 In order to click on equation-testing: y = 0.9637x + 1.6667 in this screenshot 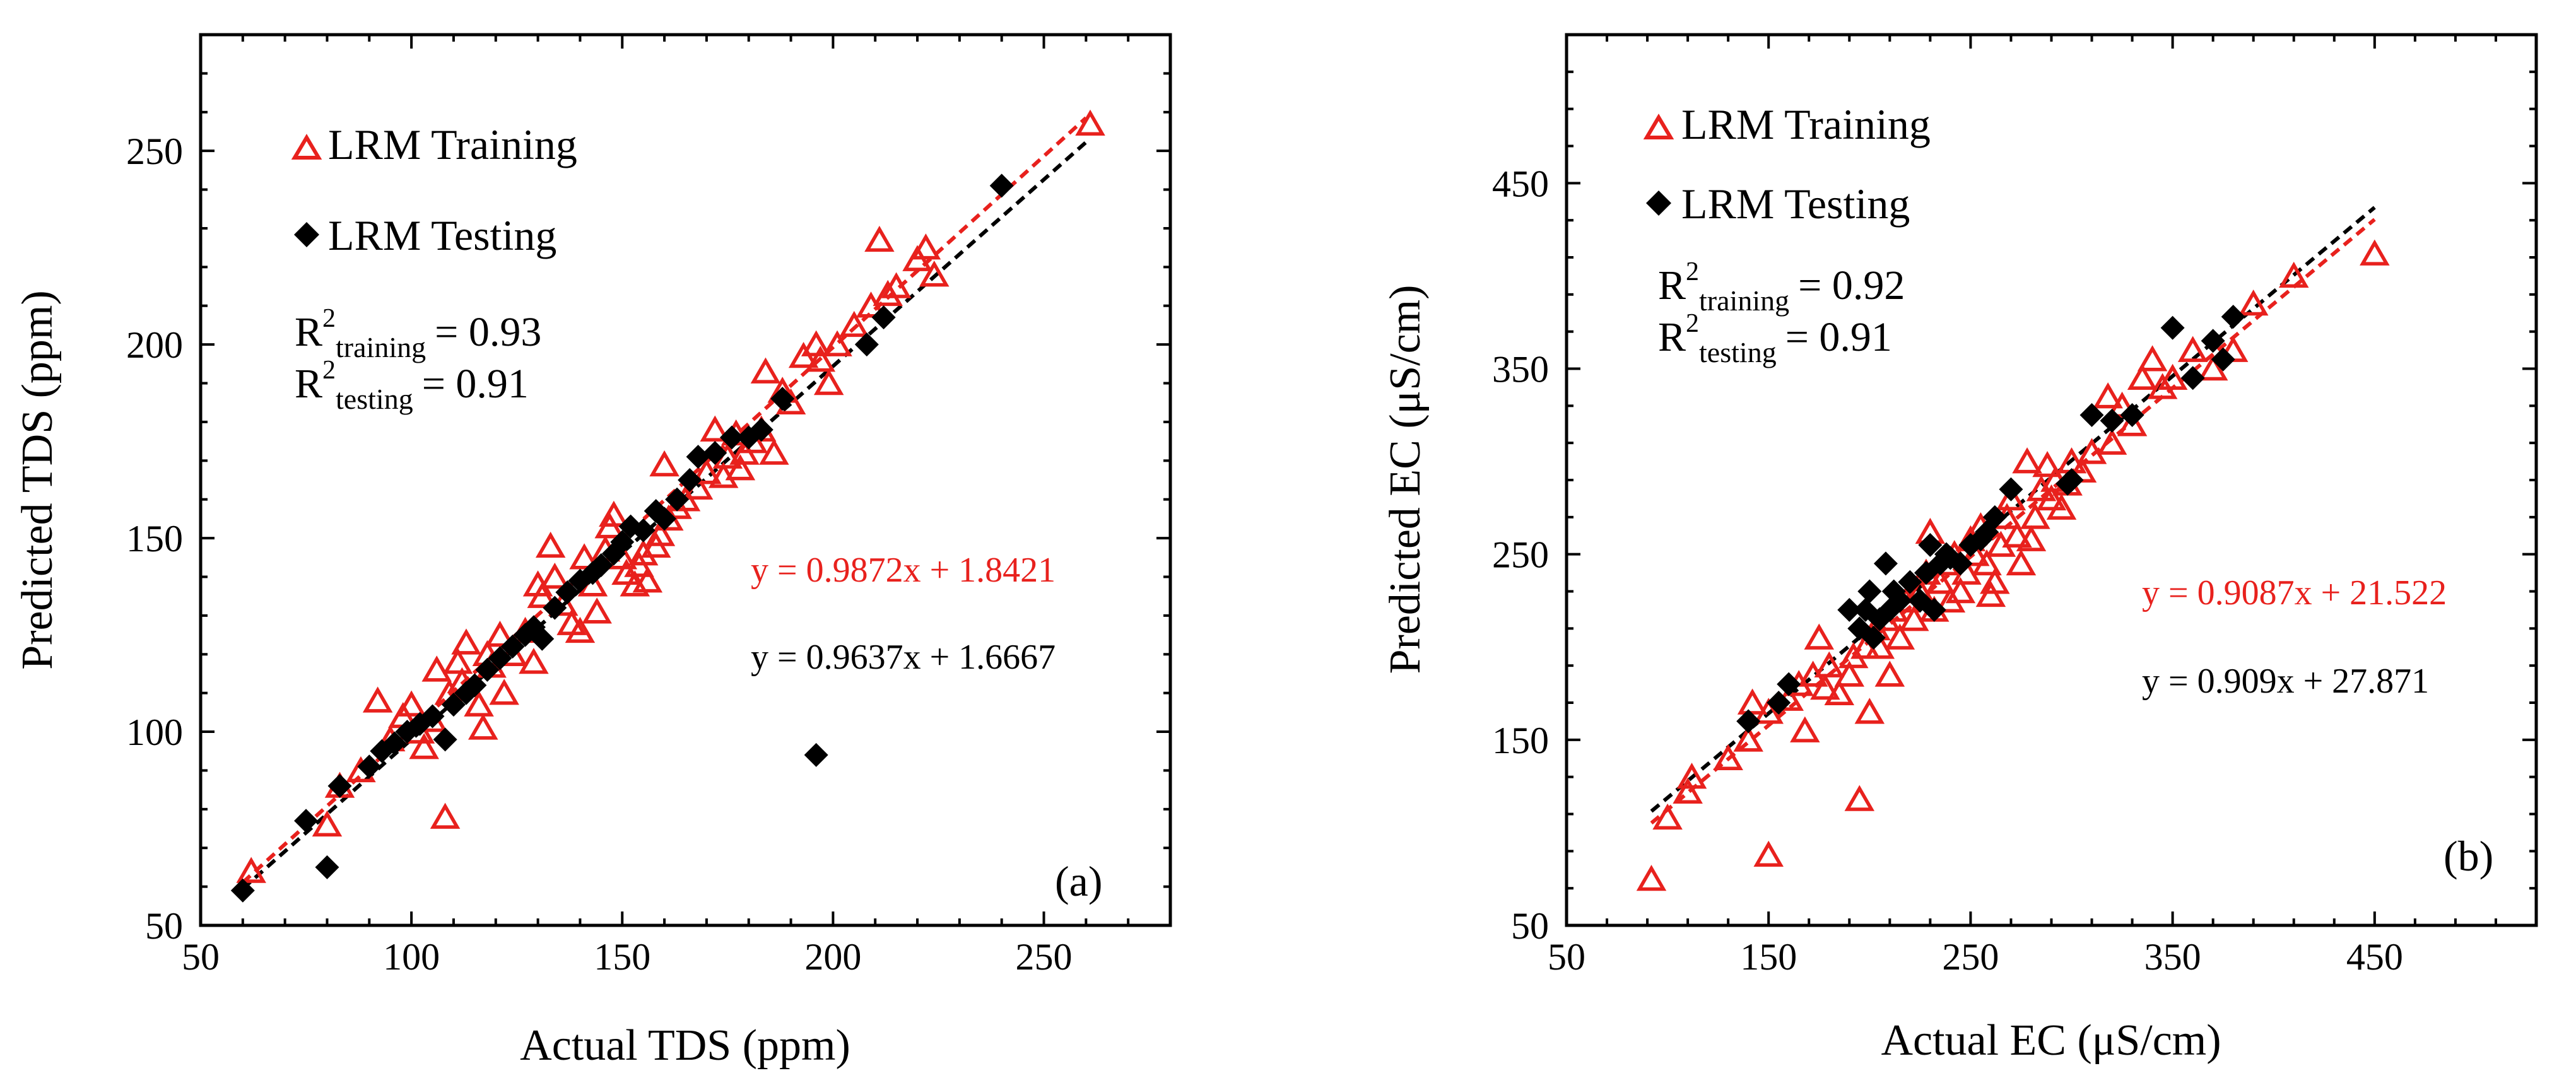, I will do `click(903, 658)`.